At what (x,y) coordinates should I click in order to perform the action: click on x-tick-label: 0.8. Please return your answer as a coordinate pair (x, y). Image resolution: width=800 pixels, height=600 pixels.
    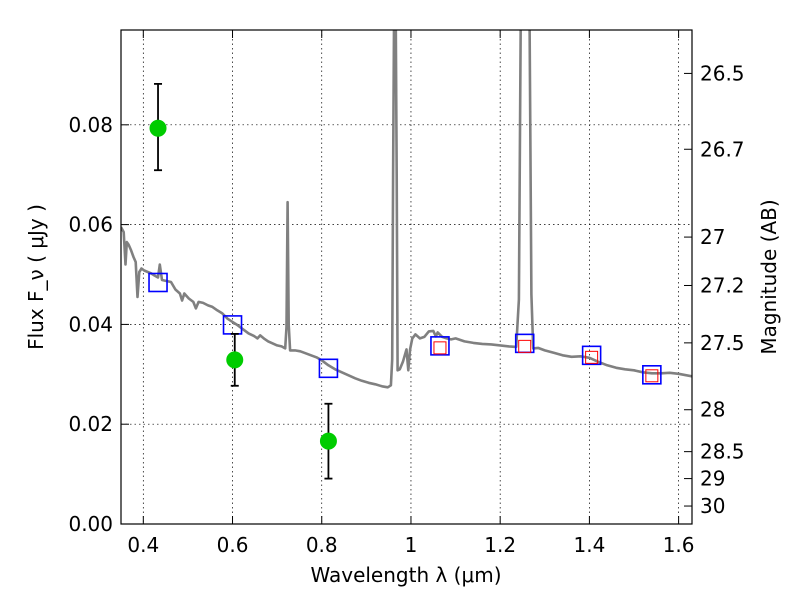
    Looking at the image, I should click on (322, 545).